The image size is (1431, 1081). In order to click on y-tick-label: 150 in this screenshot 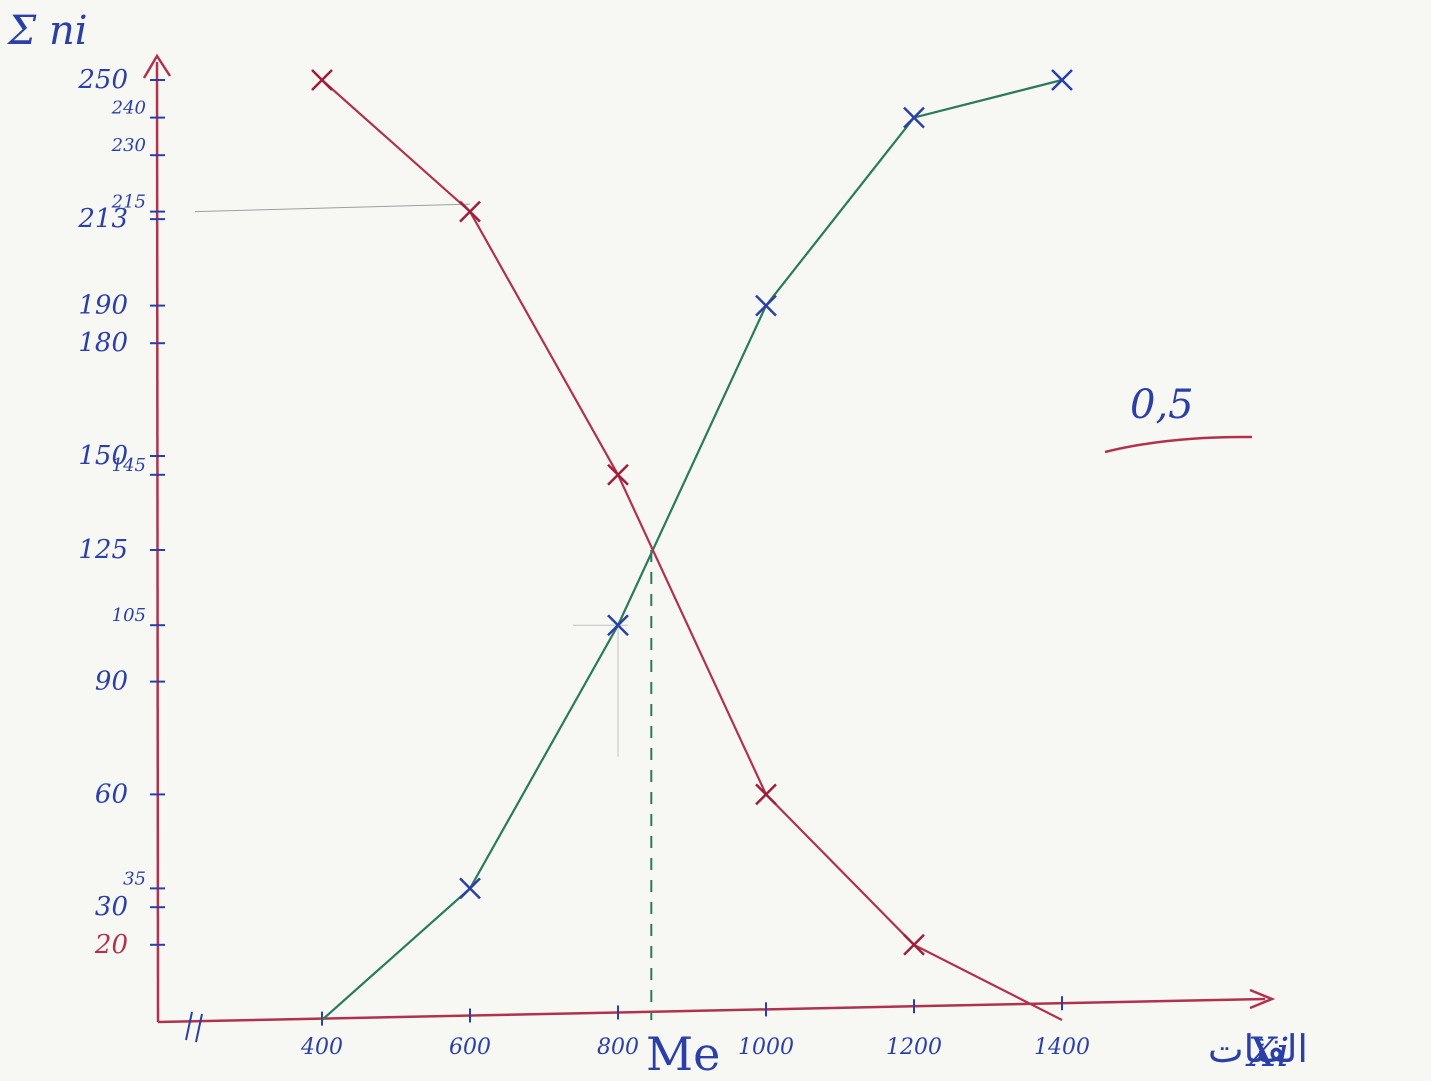, I will do `click(103, 456)`.